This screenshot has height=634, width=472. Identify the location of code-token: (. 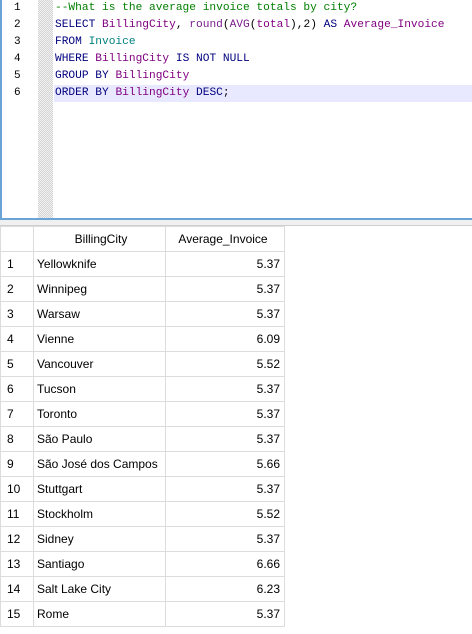
(226, 25).